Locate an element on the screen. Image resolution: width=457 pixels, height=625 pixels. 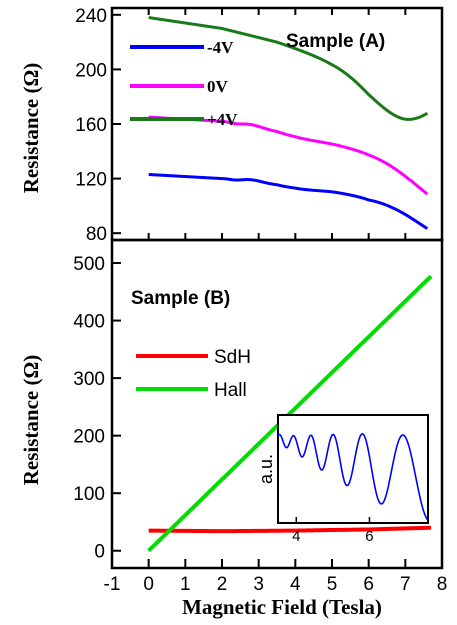
legend-b-label-0: SdH is located at coordinates (232, 357).